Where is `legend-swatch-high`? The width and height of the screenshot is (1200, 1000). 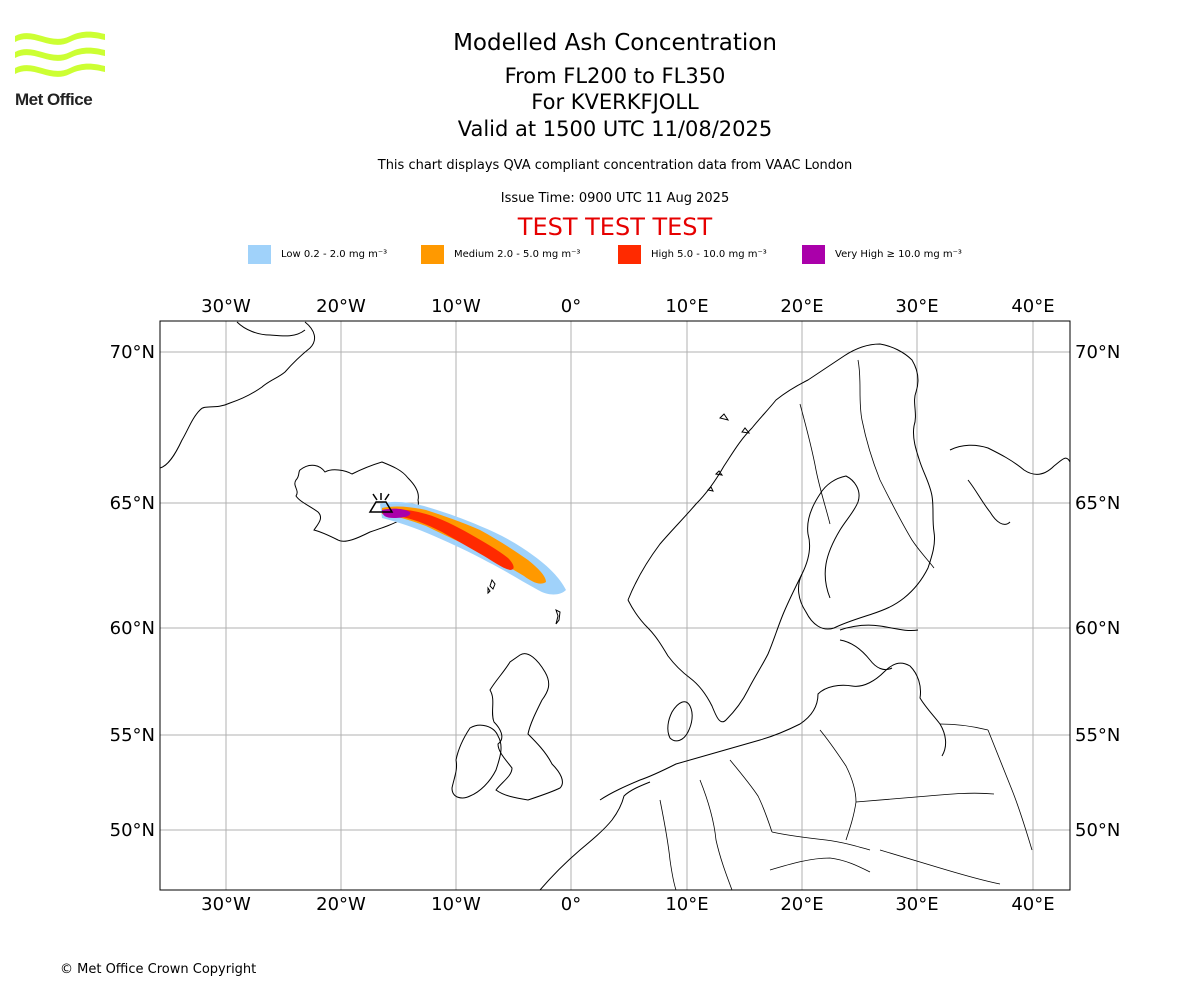
legend-swatch-high is located at coordinates (629, 254).